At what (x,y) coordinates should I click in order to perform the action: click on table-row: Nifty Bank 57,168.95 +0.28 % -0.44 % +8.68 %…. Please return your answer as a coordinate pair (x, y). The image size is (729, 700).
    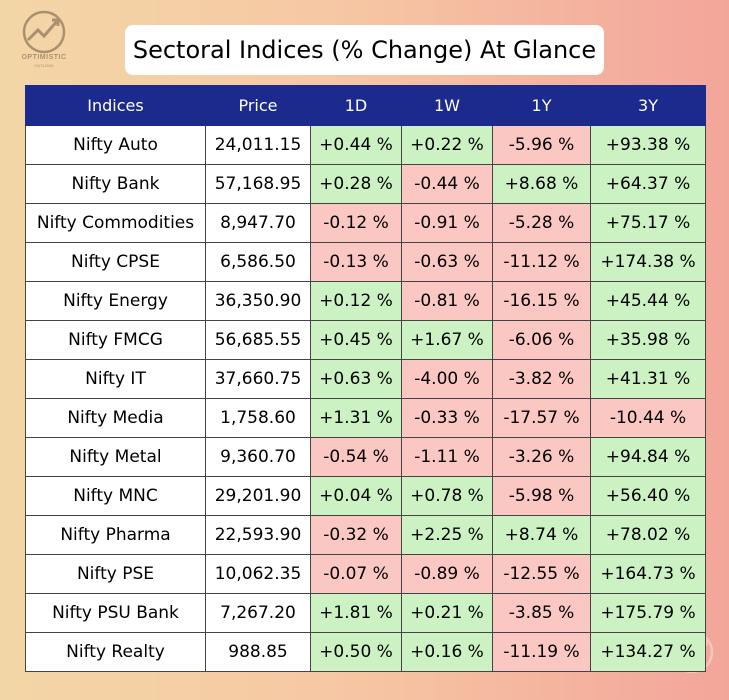
    Looking at the image, I should click on (365, 184).